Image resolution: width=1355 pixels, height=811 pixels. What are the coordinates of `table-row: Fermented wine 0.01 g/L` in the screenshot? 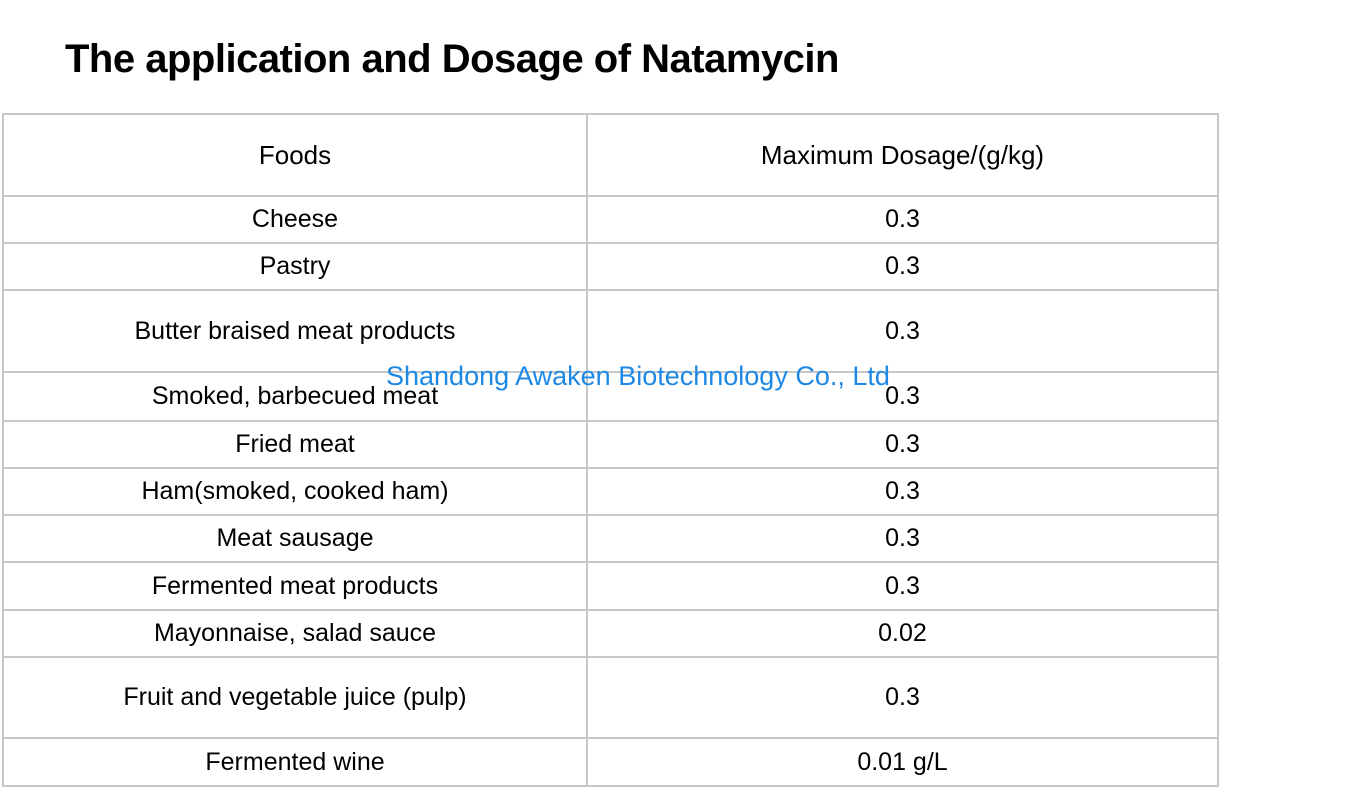 It's located at (610, 762).